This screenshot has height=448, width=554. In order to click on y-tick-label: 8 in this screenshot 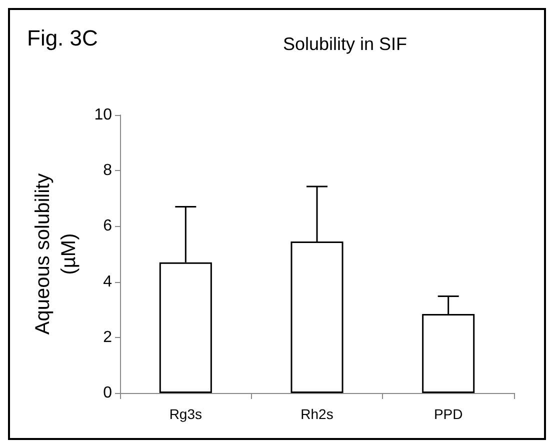, I will do `click(107, 171)`.